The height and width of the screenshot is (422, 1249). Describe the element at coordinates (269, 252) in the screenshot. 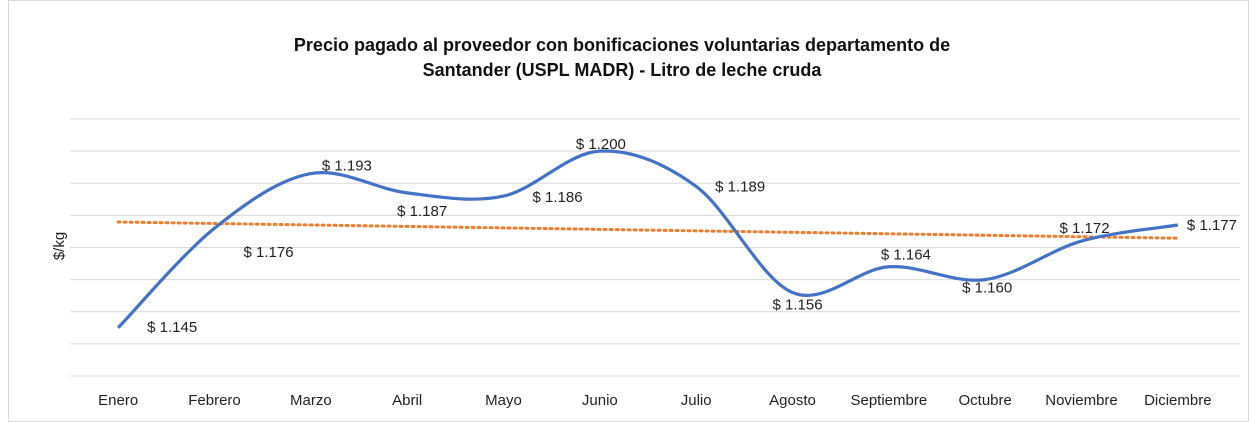

I see `data-label: $ 1.176` at that location.